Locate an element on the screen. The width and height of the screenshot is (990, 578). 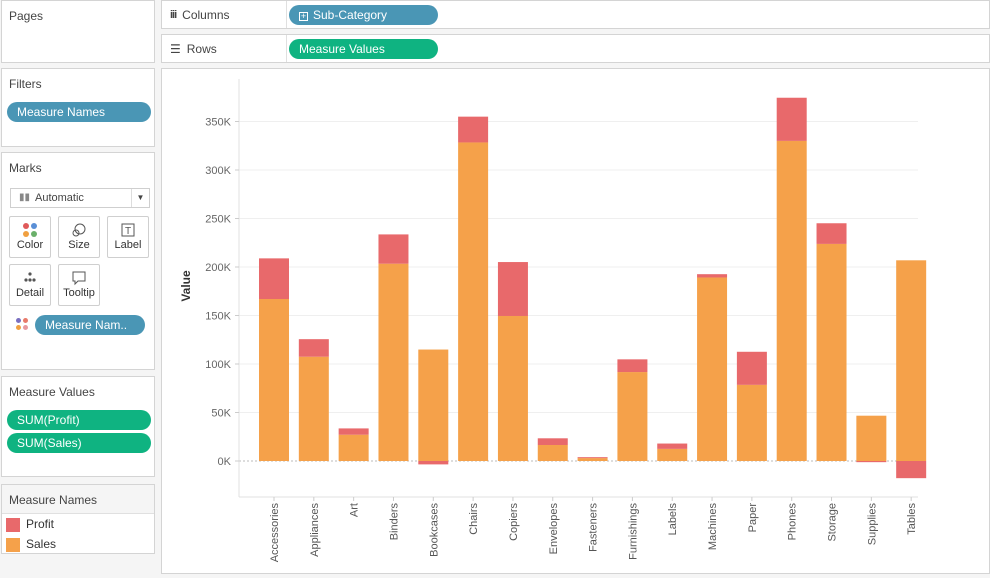
filters-panel: Filters Measure Names is located at coordinates (78, 107).